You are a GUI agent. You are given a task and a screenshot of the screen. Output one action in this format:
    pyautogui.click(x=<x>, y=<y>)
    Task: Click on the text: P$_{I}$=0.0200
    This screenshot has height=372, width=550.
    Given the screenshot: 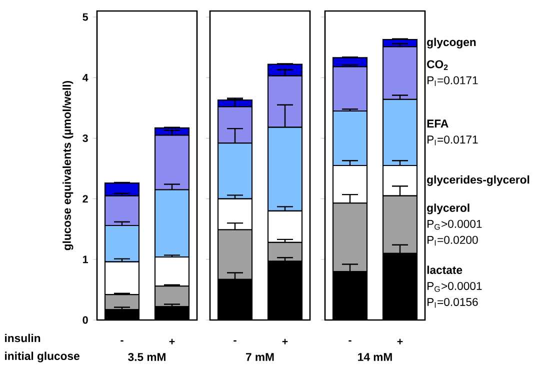 What is the action you would take?
    pyautogui.click(x=453, y=241)
    